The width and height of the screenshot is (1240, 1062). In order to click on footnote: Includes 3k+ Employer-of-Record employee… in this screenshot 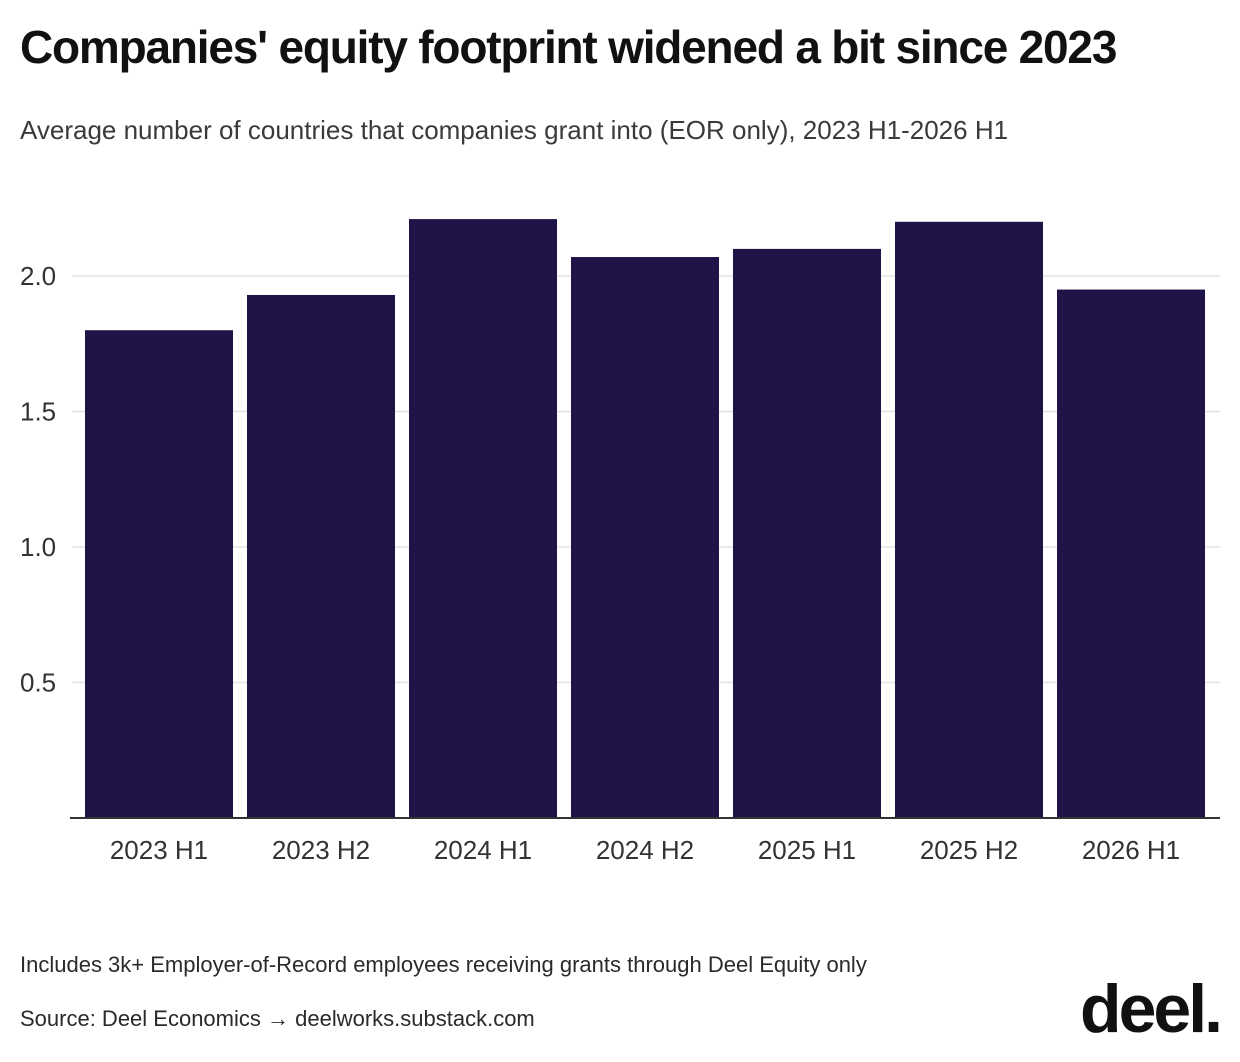, I will do `click(443, 964)`.